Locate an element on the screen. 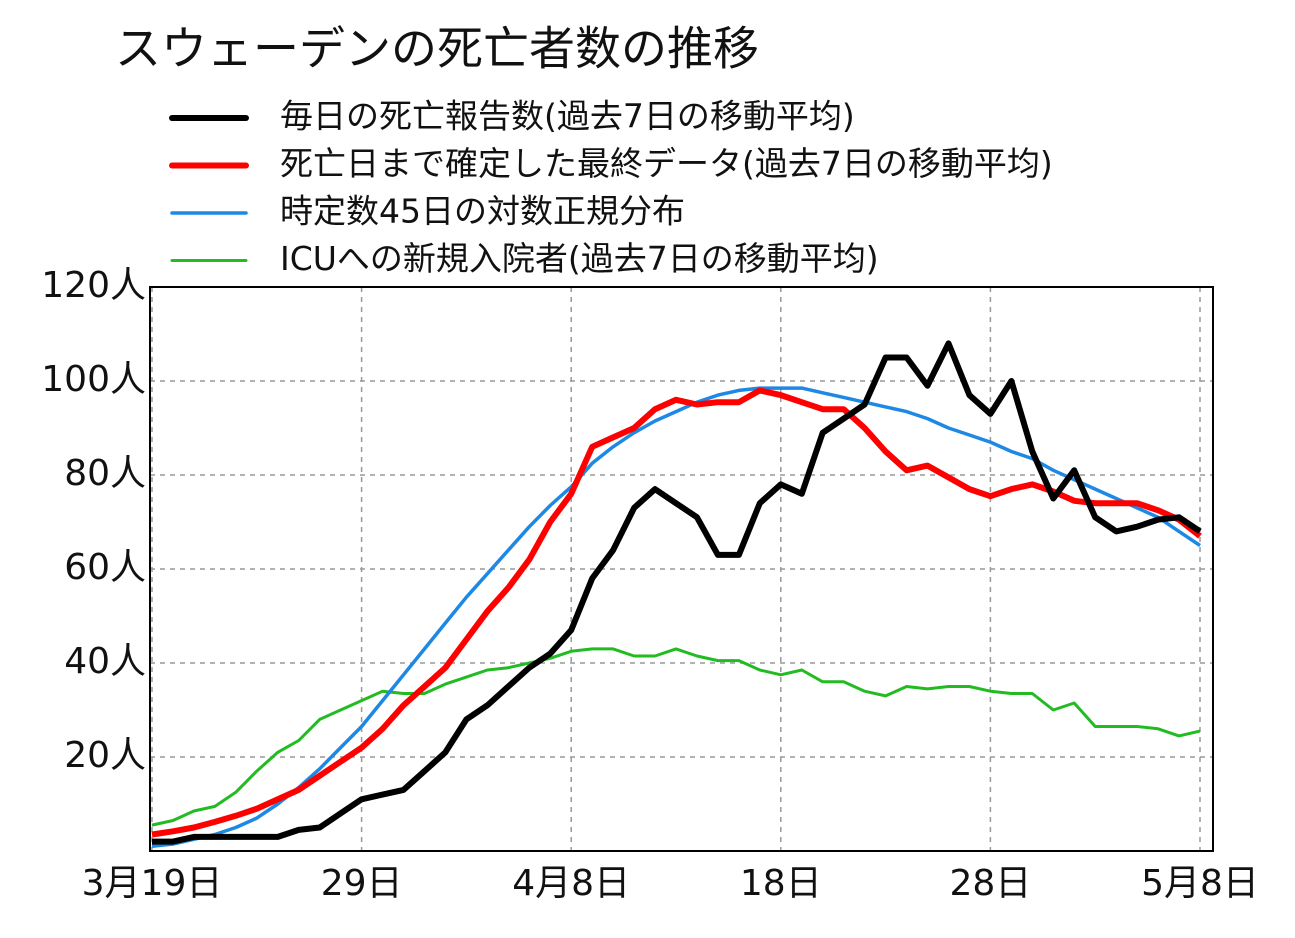 This screenshot has width=1295, height=938. x-tick-label: 4月8日 is located at coordinates (571, 883).